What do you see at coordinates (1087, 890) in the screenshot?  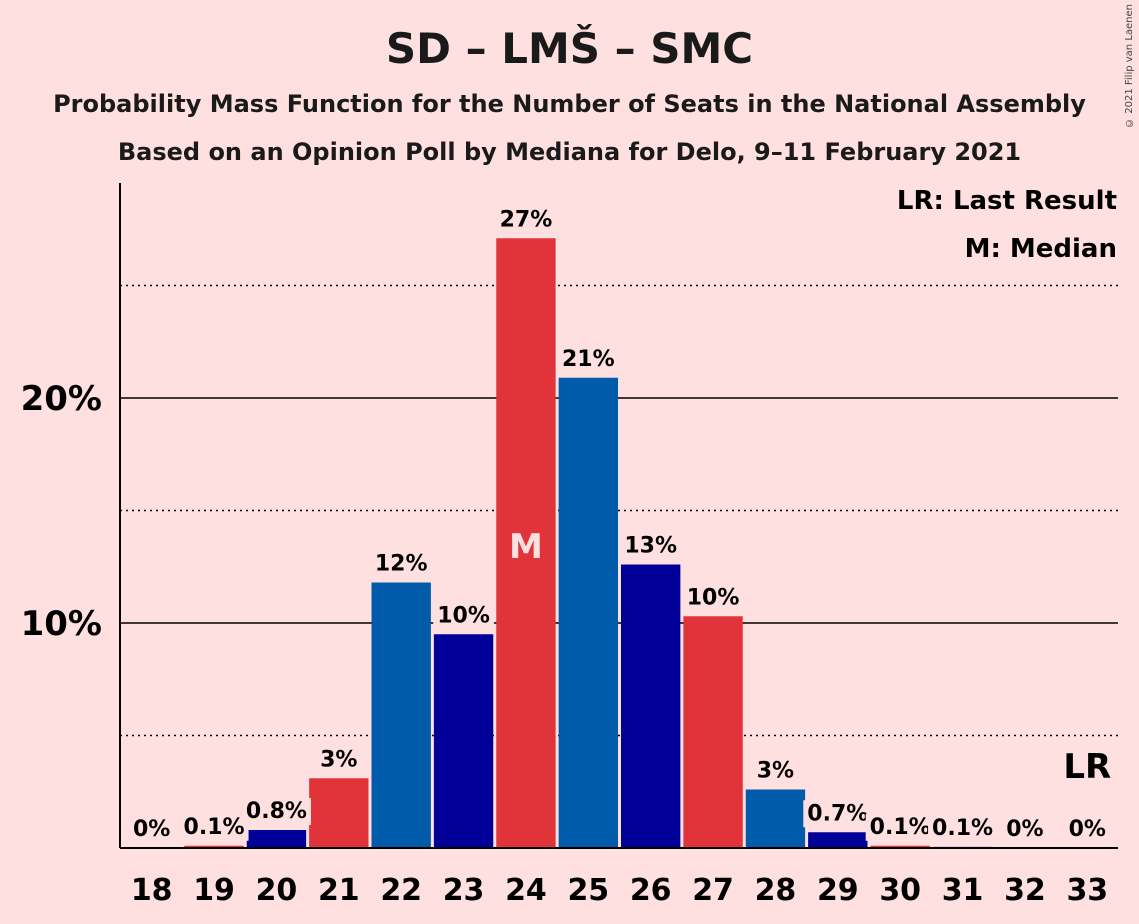 I see `x-tick-label: 33` at bounding box center [1087, 890].